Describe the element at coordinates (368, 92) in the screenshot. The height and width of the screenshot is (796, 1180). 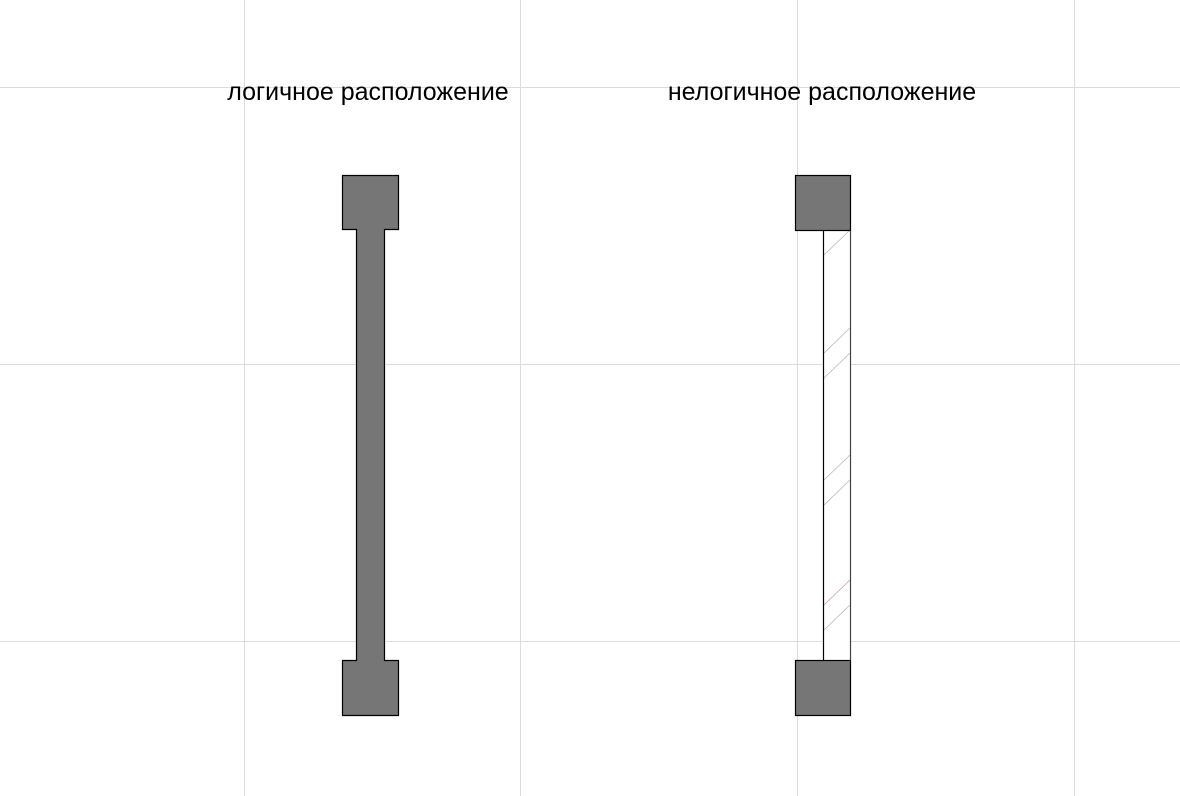
I see `logical-label: логичное расположение` at that location.